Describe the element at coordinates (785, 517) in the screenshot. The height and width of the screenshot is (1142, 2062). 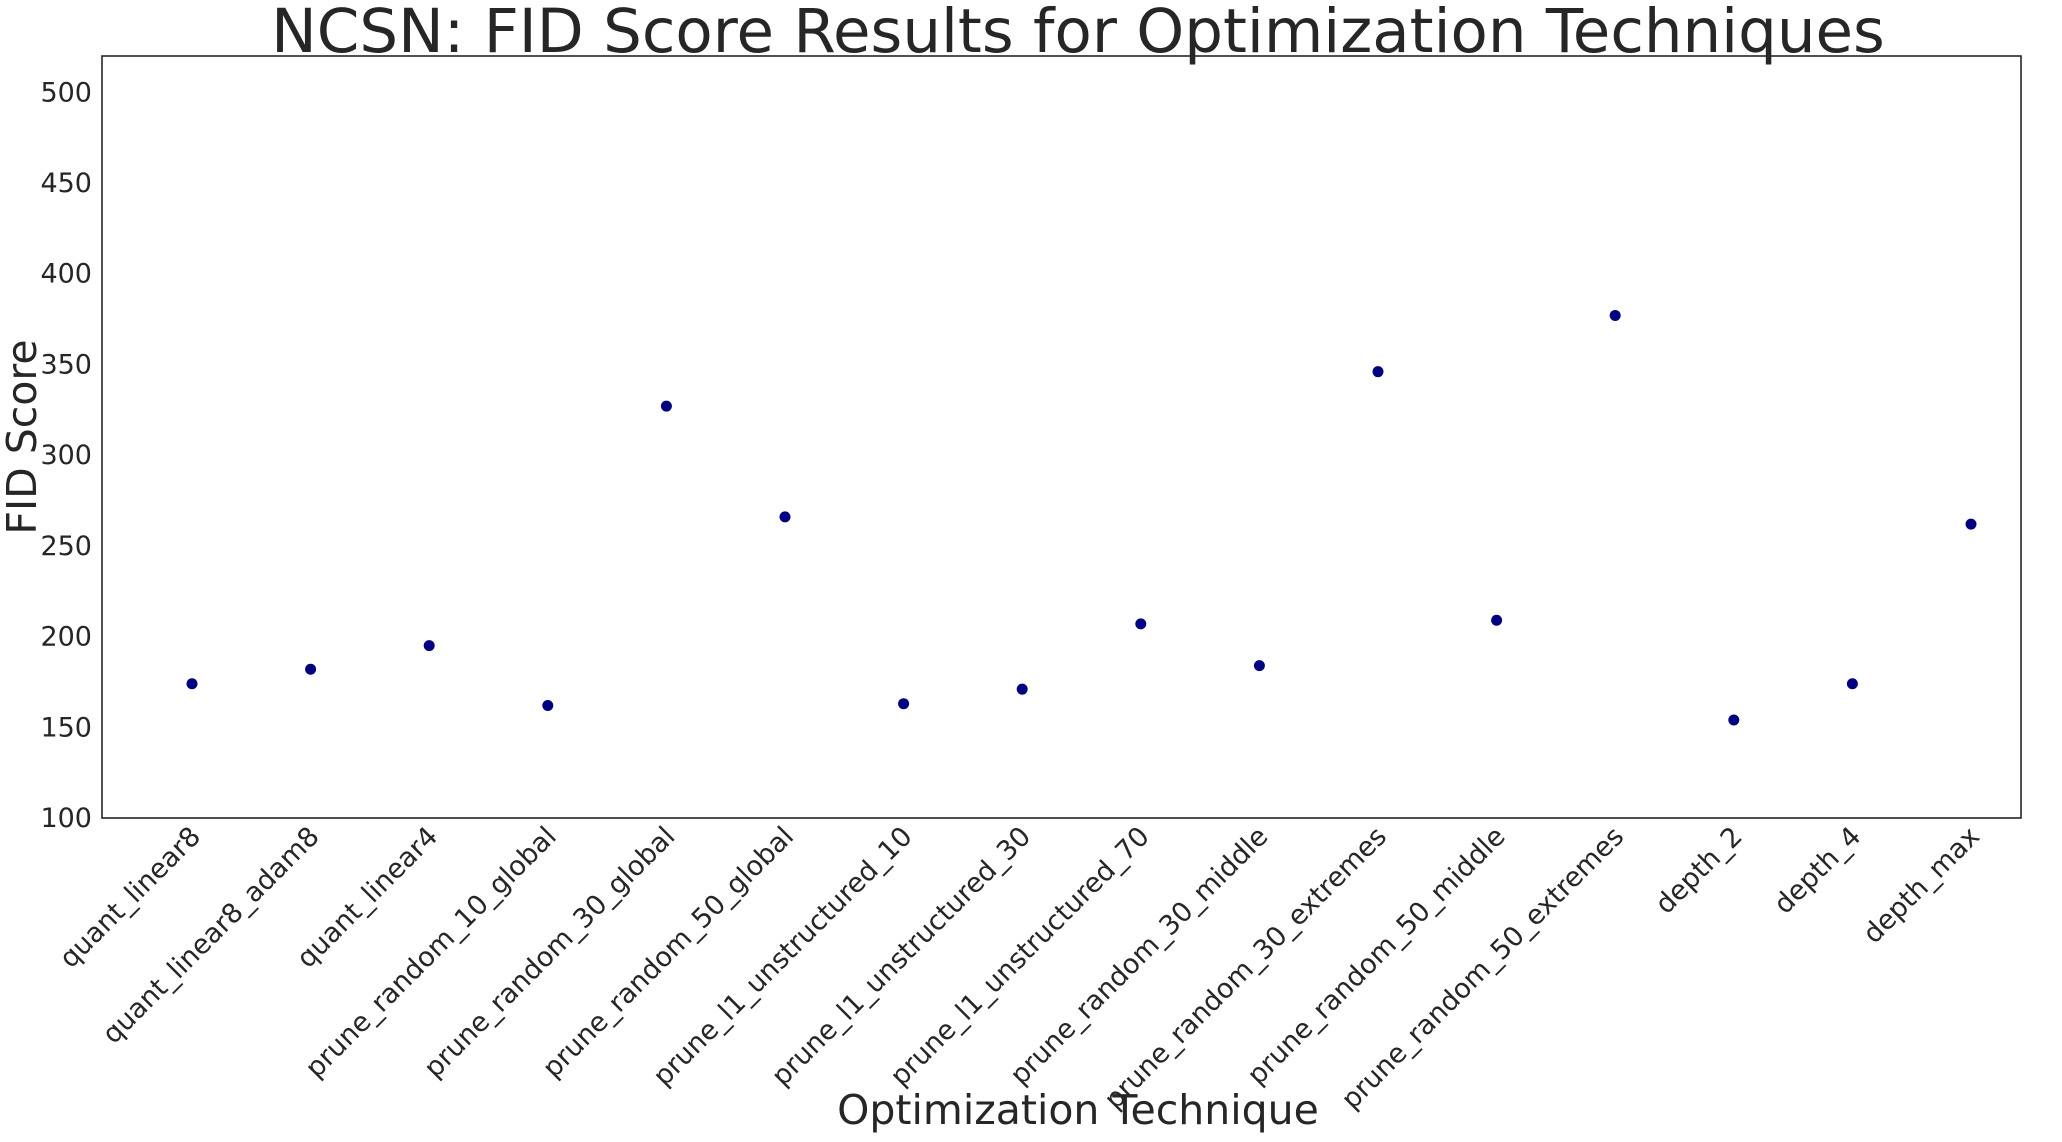
I see `data-point-prune_random_50_global` at that location.